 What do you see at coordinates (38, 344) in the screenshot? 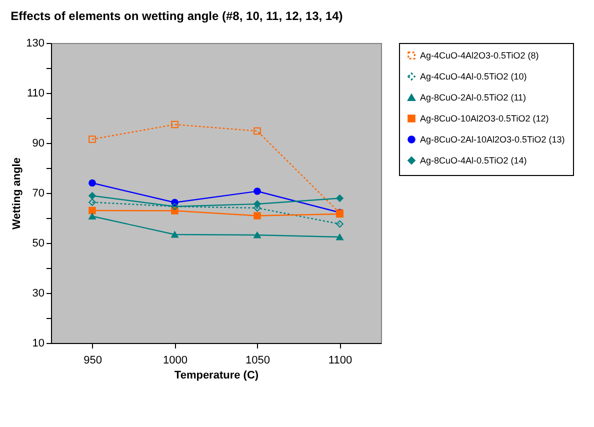
I see `y-tick-label: 10` at bounding box center [38, 344].